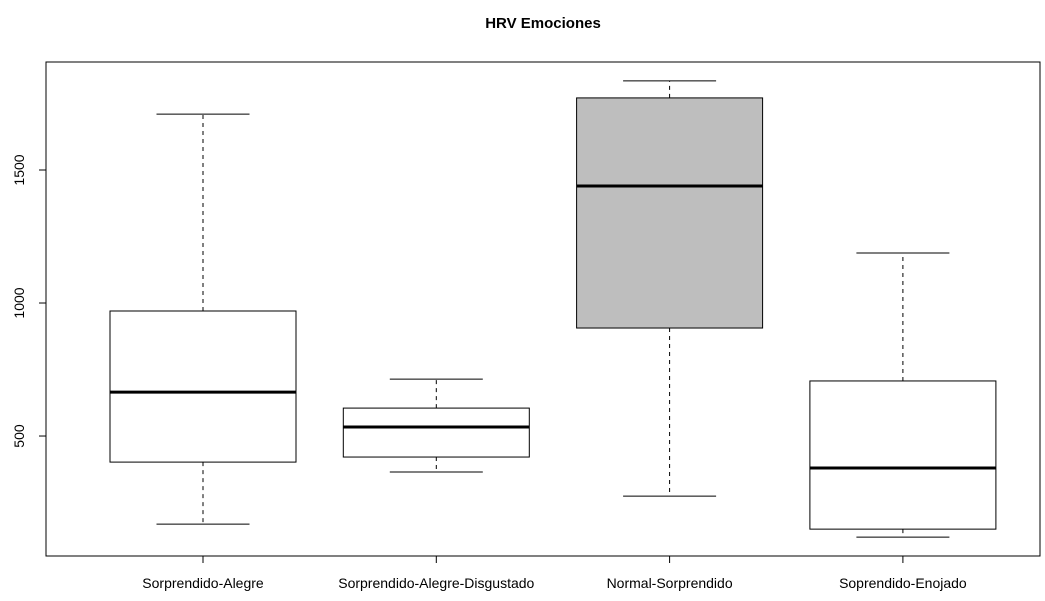 This screenshot has height=601, width=1045. Describe the element at coordinates (203, 583) in the screenshot. I see `x-tick-label: Sorprendido-Alegre` at that location.